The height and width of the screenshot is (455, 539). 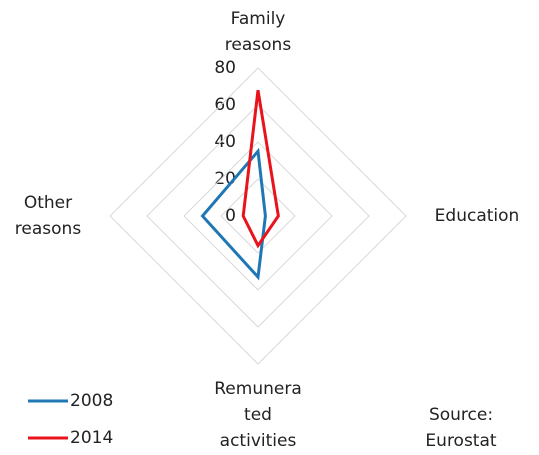 What do you see at coordinates (225, 68) in the screenshot?
I see `r-tick-label: 80` at bounding box center [225, 68].